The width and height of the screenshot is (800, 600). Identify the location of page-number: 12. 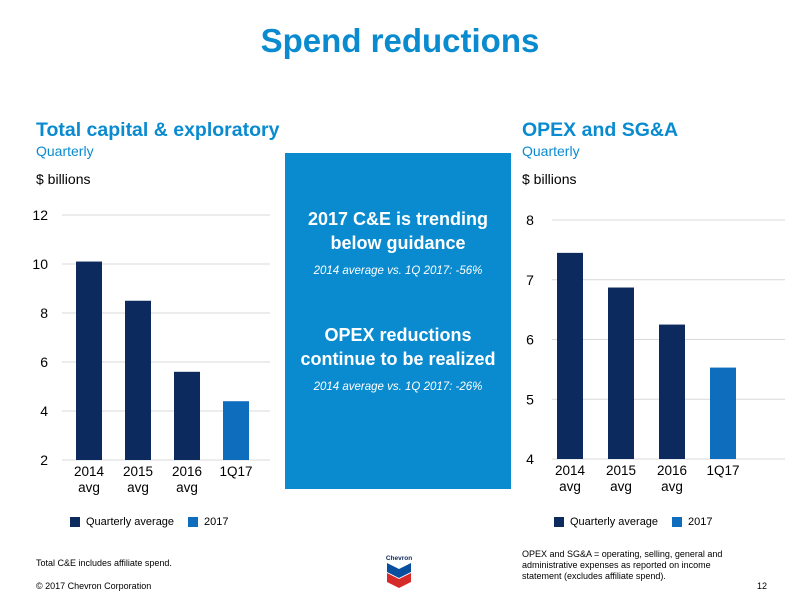
(762, 586).